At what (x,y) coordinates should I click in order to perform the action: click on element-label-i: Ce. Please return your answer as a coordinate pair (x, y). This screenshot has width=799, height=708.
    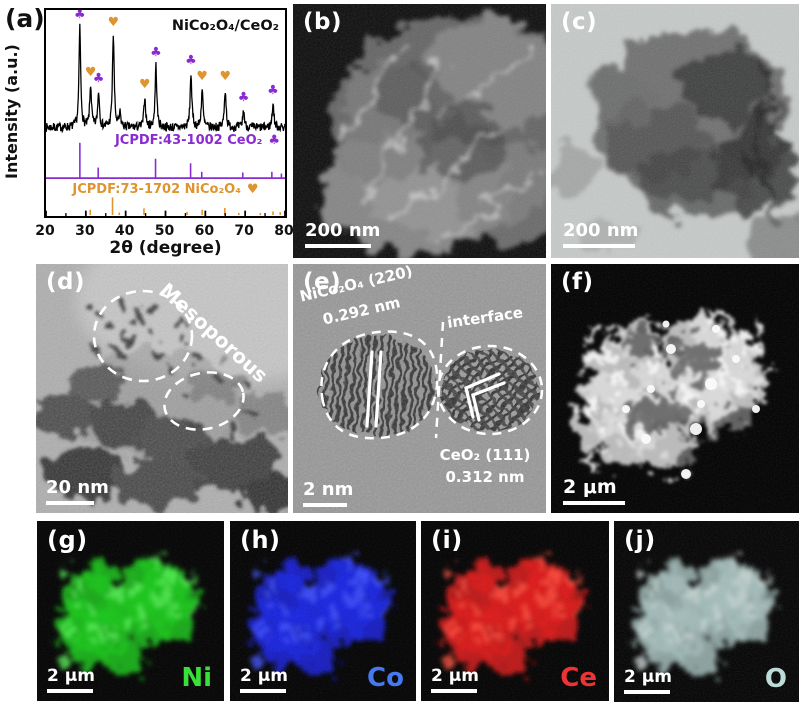
    Looking at the image, I should click on (578, 678).